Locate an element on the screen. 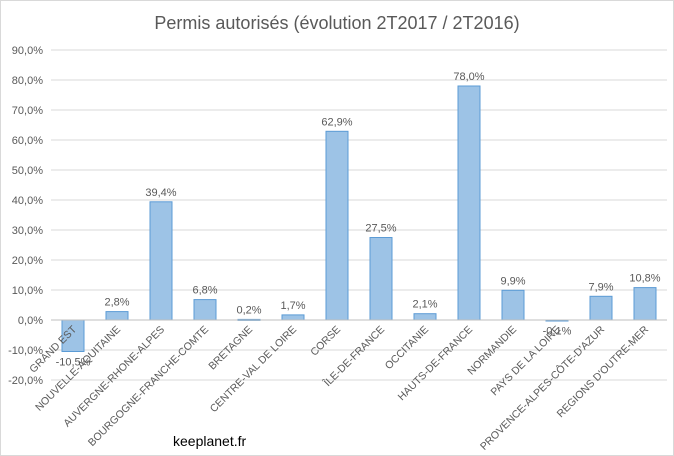  category-label: CORSE is located at coordinates (325, 341).